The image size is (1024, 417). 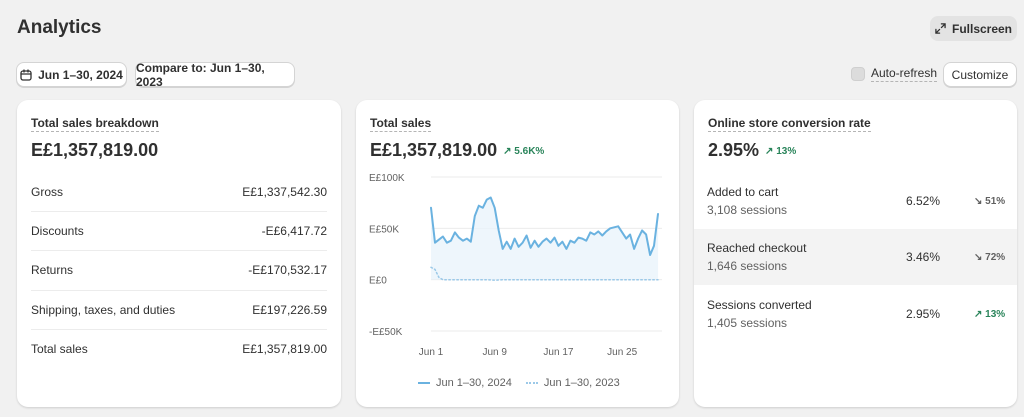 I want to click on conversion-row-delta-text: 72%, so click(x=995, y=257).